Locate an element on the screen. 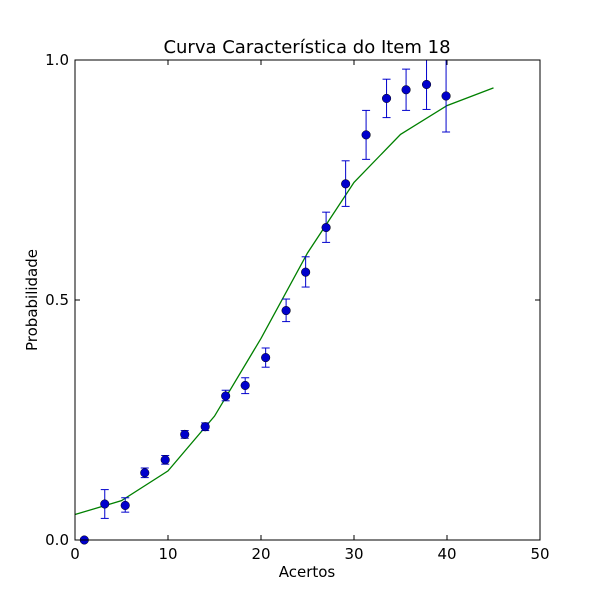  y-tick-label-2: 1.0 is located at coordinates (57, 60).